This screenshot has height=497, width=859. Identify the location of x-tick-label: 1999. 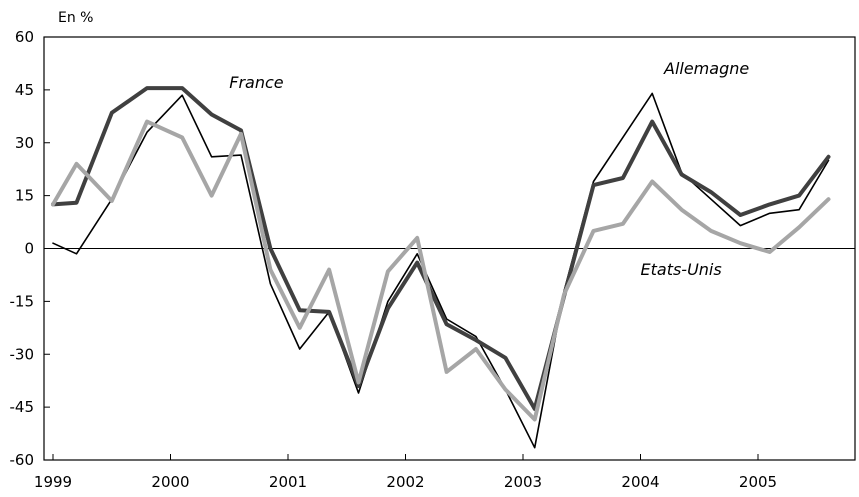
(53, 482).